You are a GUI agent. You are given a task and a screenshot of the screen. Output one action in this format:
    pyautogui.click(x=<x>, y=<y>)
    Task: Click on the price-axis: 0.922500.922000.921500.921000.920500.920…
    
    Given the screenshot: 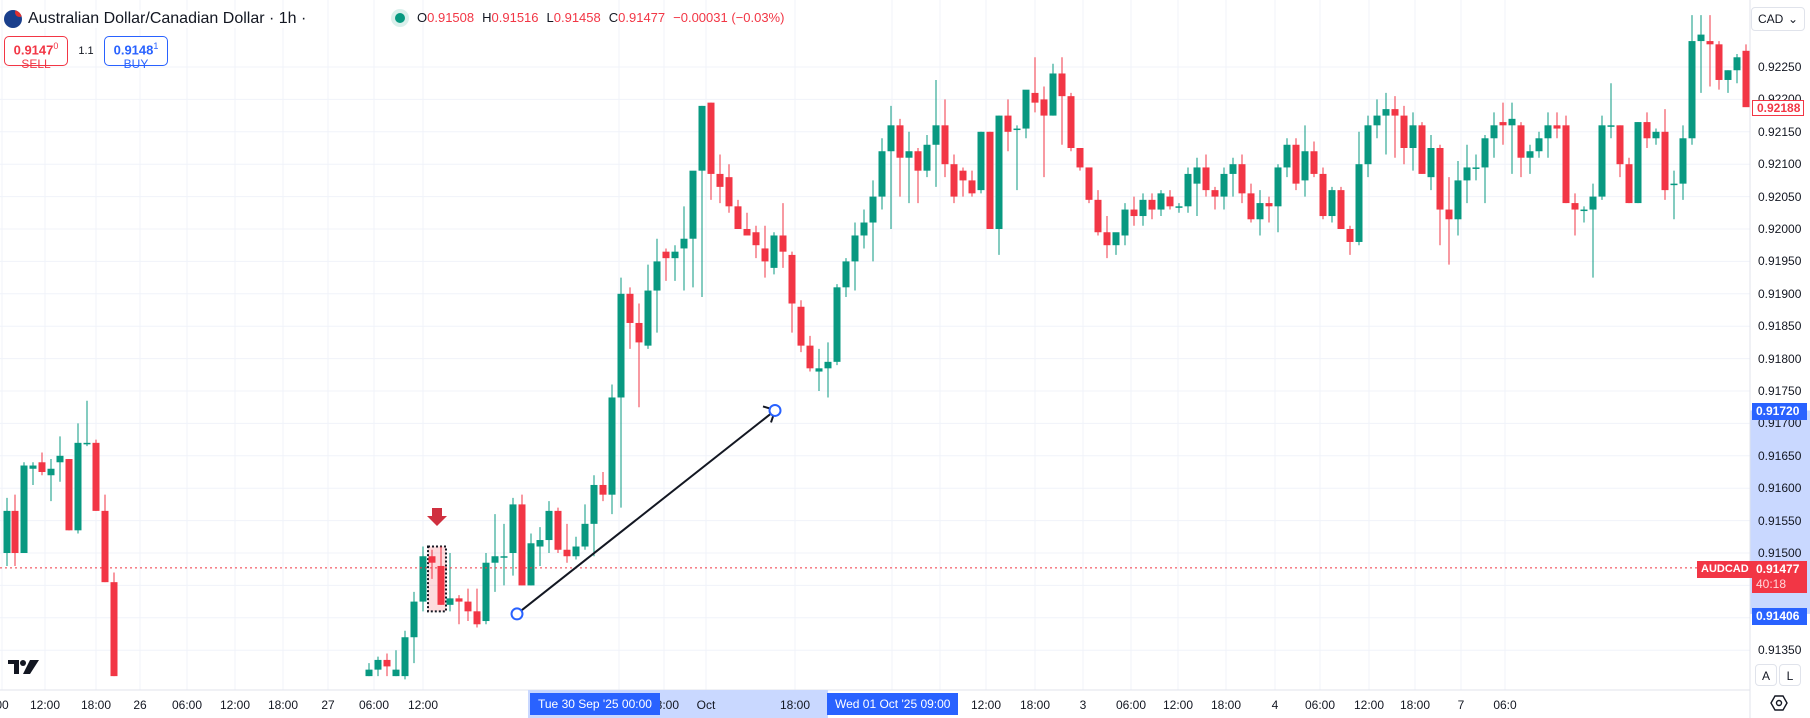 What is the action you would take?
    pyautogui.click(x=1780, y=345)
    